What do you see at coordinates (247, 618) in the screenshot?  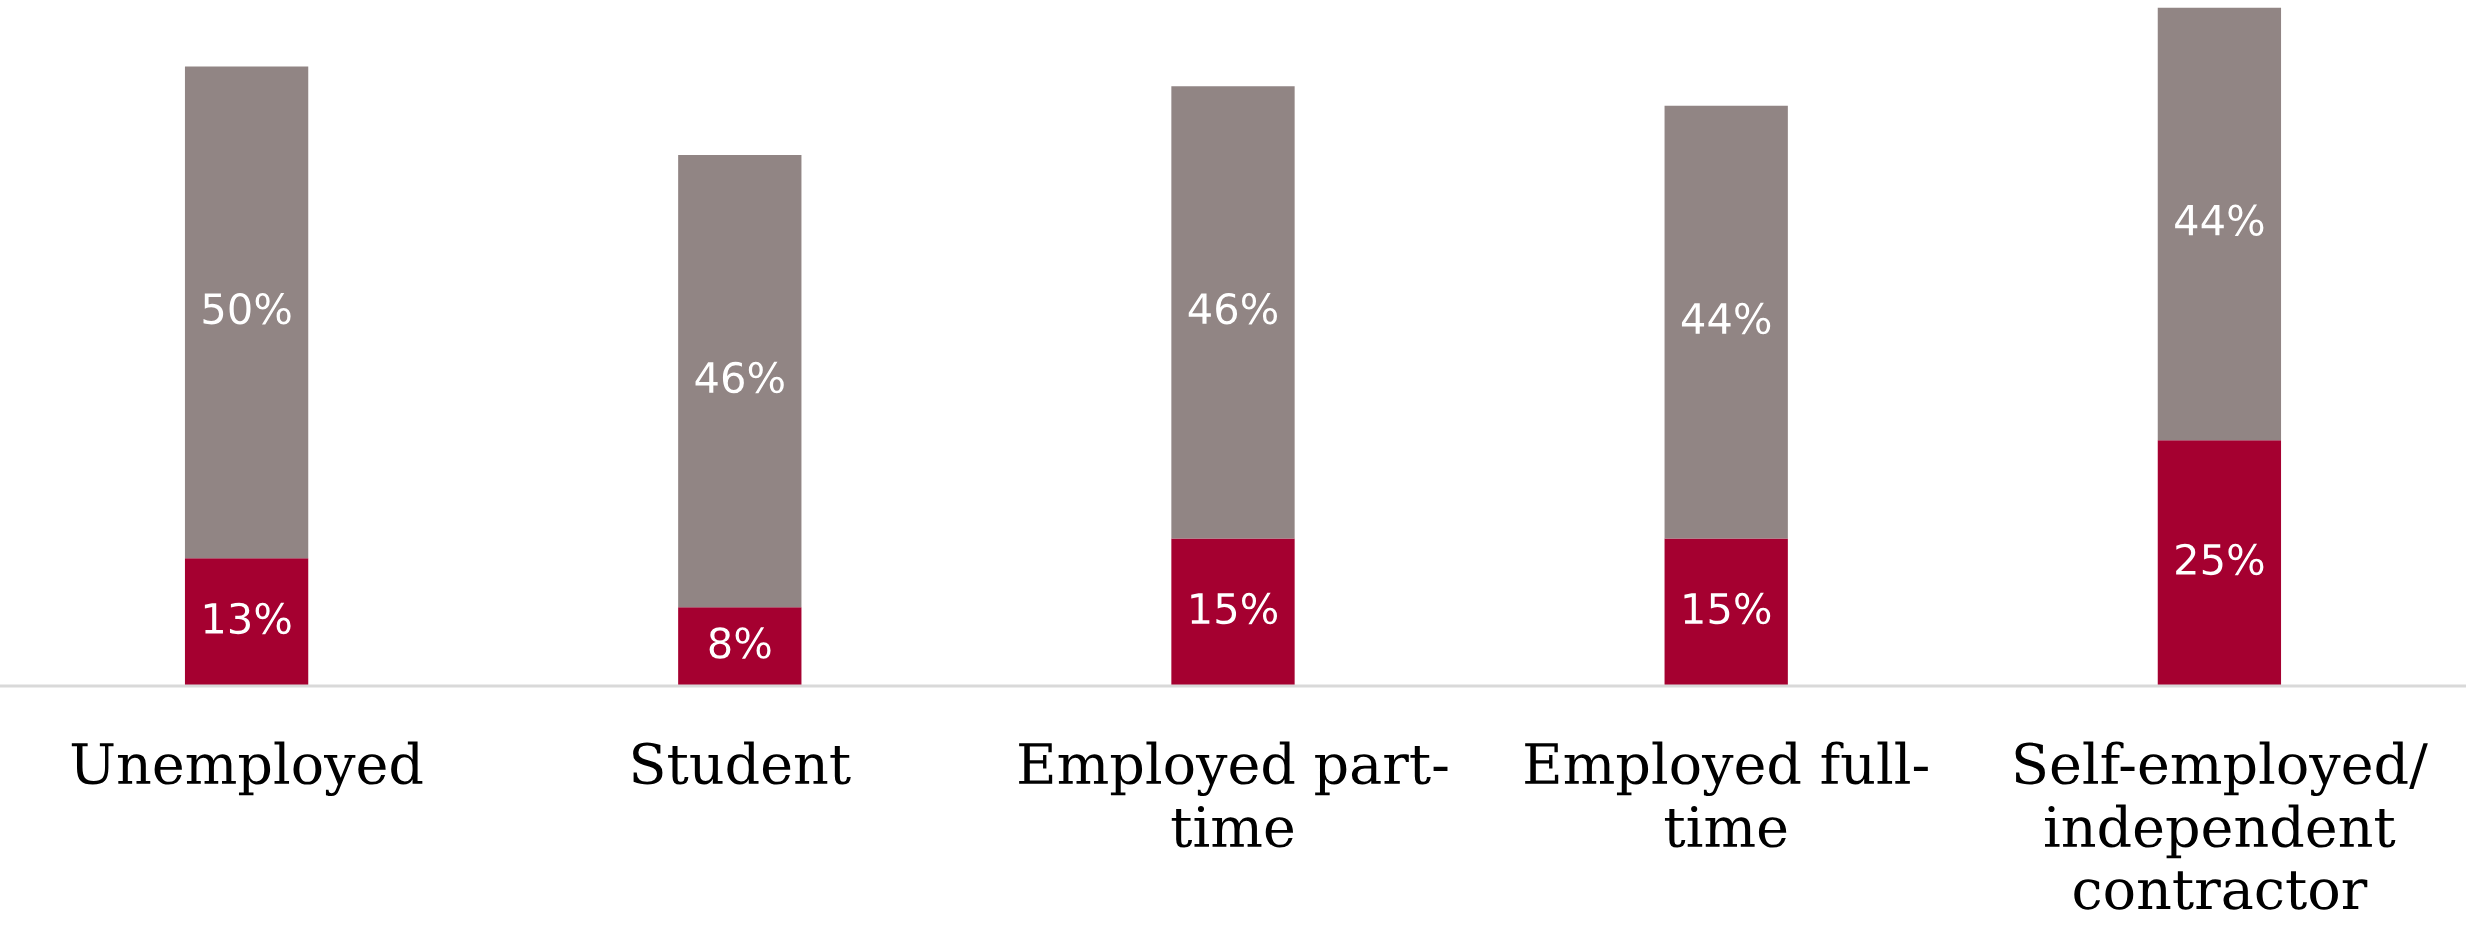 I see `data-label: 13%` at bounding box center [247, 618].